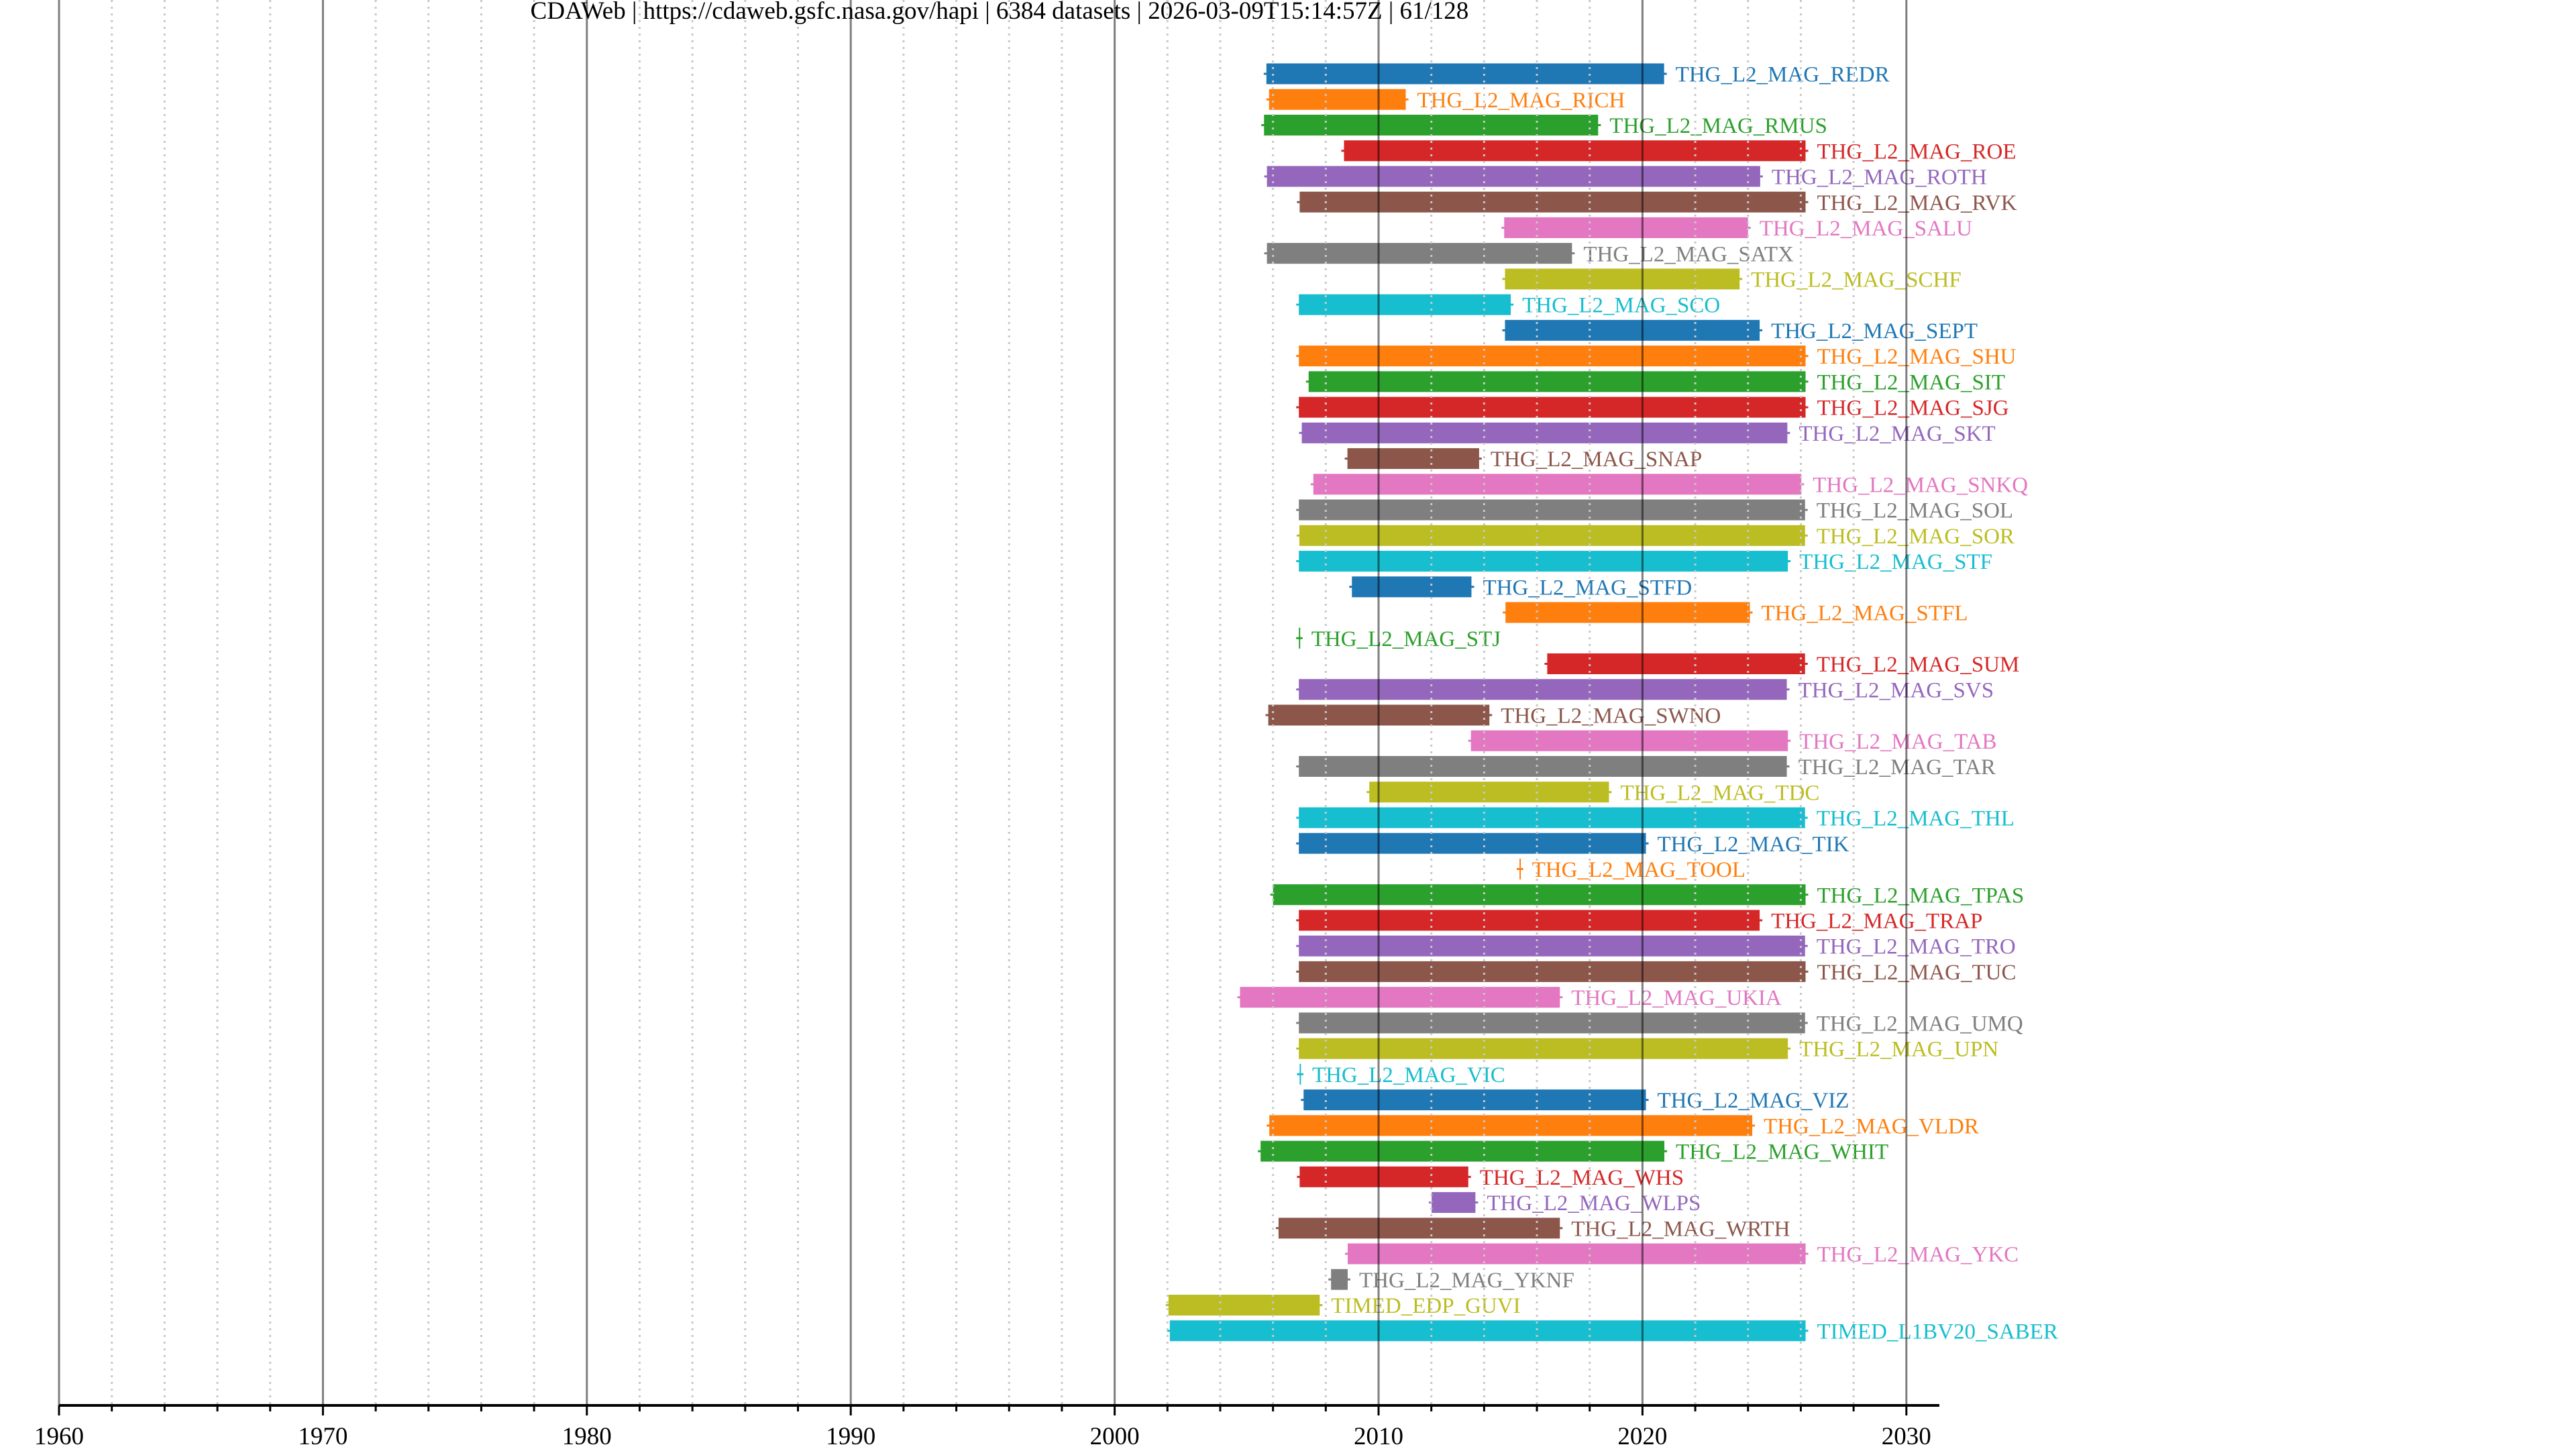 The width and height of the screenshot is (2576, 1449). I want to click on bar-thg-l2-mag-ukia, so click(1400, 997).